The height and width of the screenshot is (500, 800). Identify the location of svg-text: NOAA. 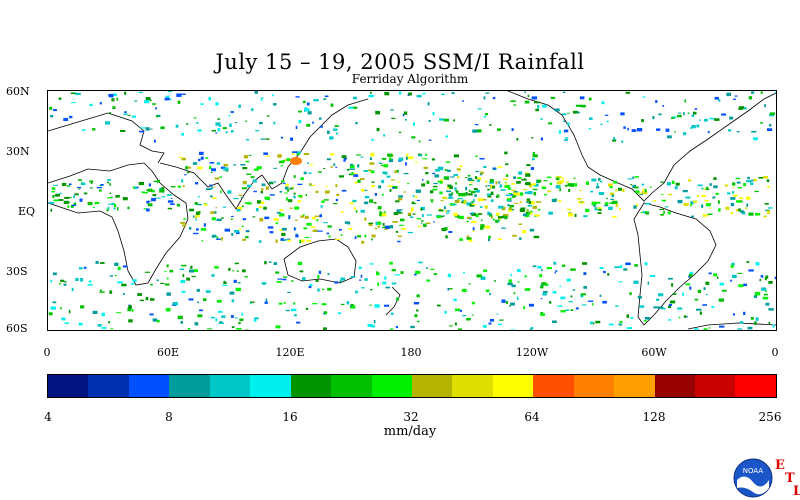
(753, 471).